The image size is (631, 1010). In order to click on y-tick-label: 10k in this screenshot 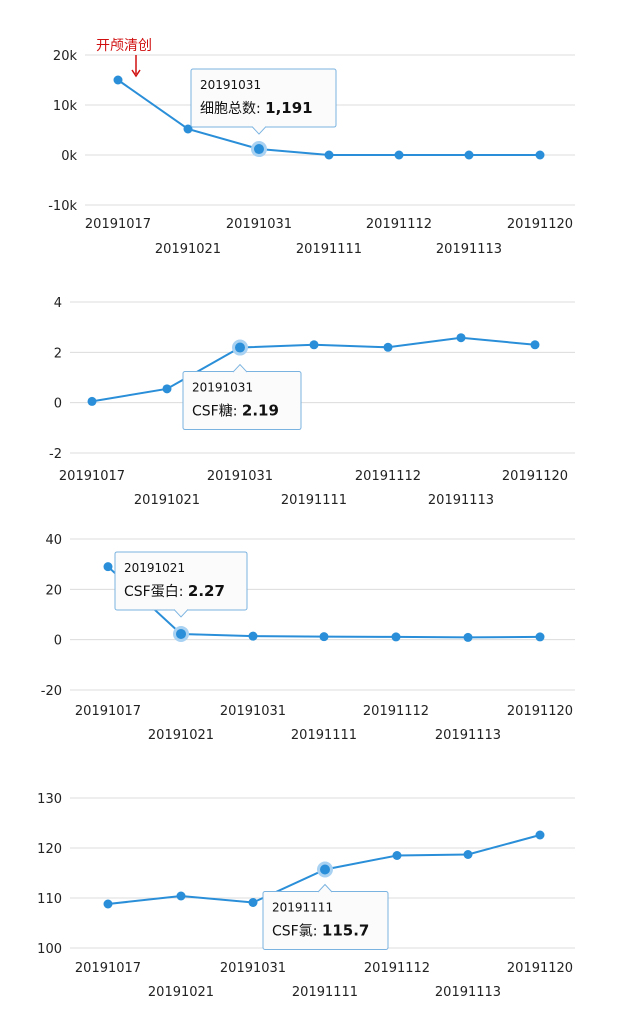, I will do `click(65, 106)`.